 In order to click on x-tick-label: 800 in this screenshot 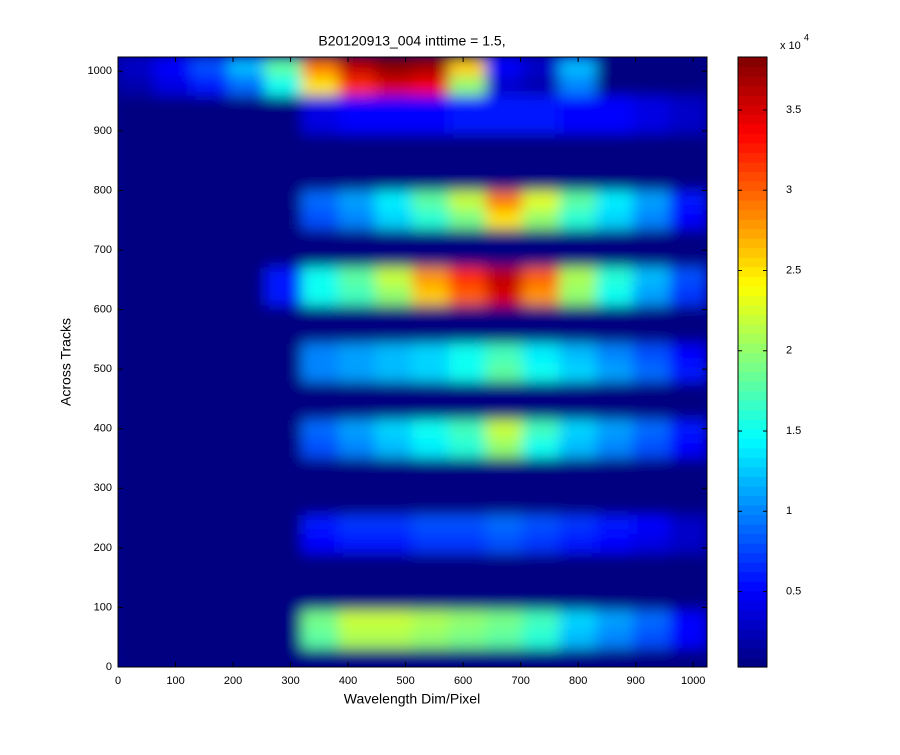, I will do `click(578, 681)`.